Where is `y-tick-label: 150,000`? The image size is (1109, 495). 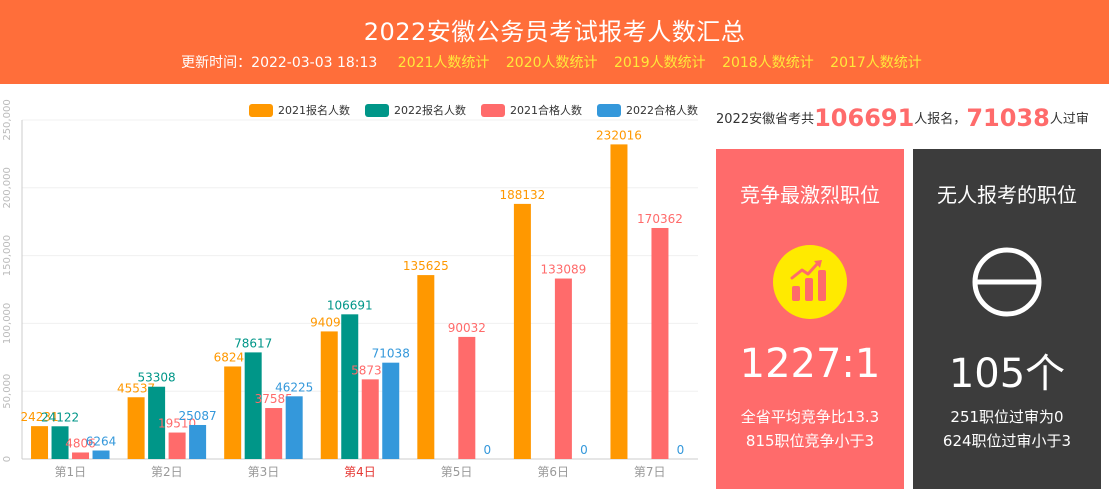 y-tick-label: 150,000 is located at coordinates (7, 255).